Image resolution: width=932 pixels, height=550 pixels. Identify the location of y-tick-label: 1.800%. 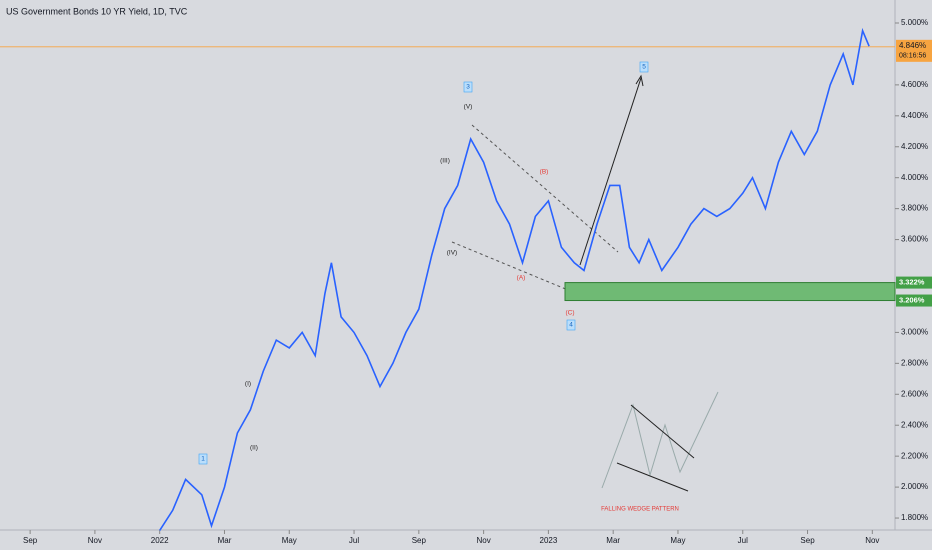
(914, 517).